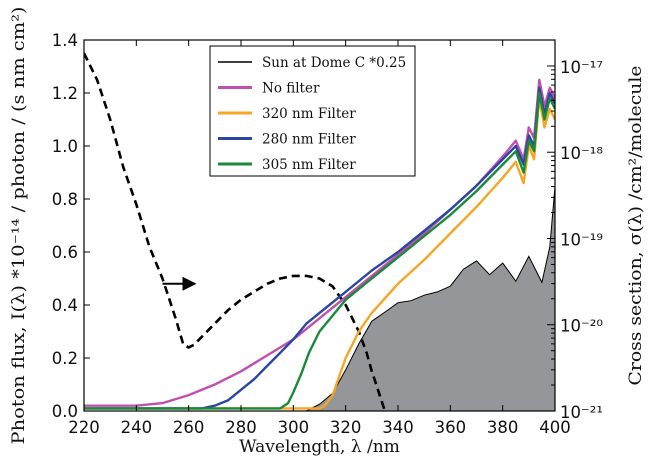  I want to click on x-tick-label: 240, so click(137, 427).